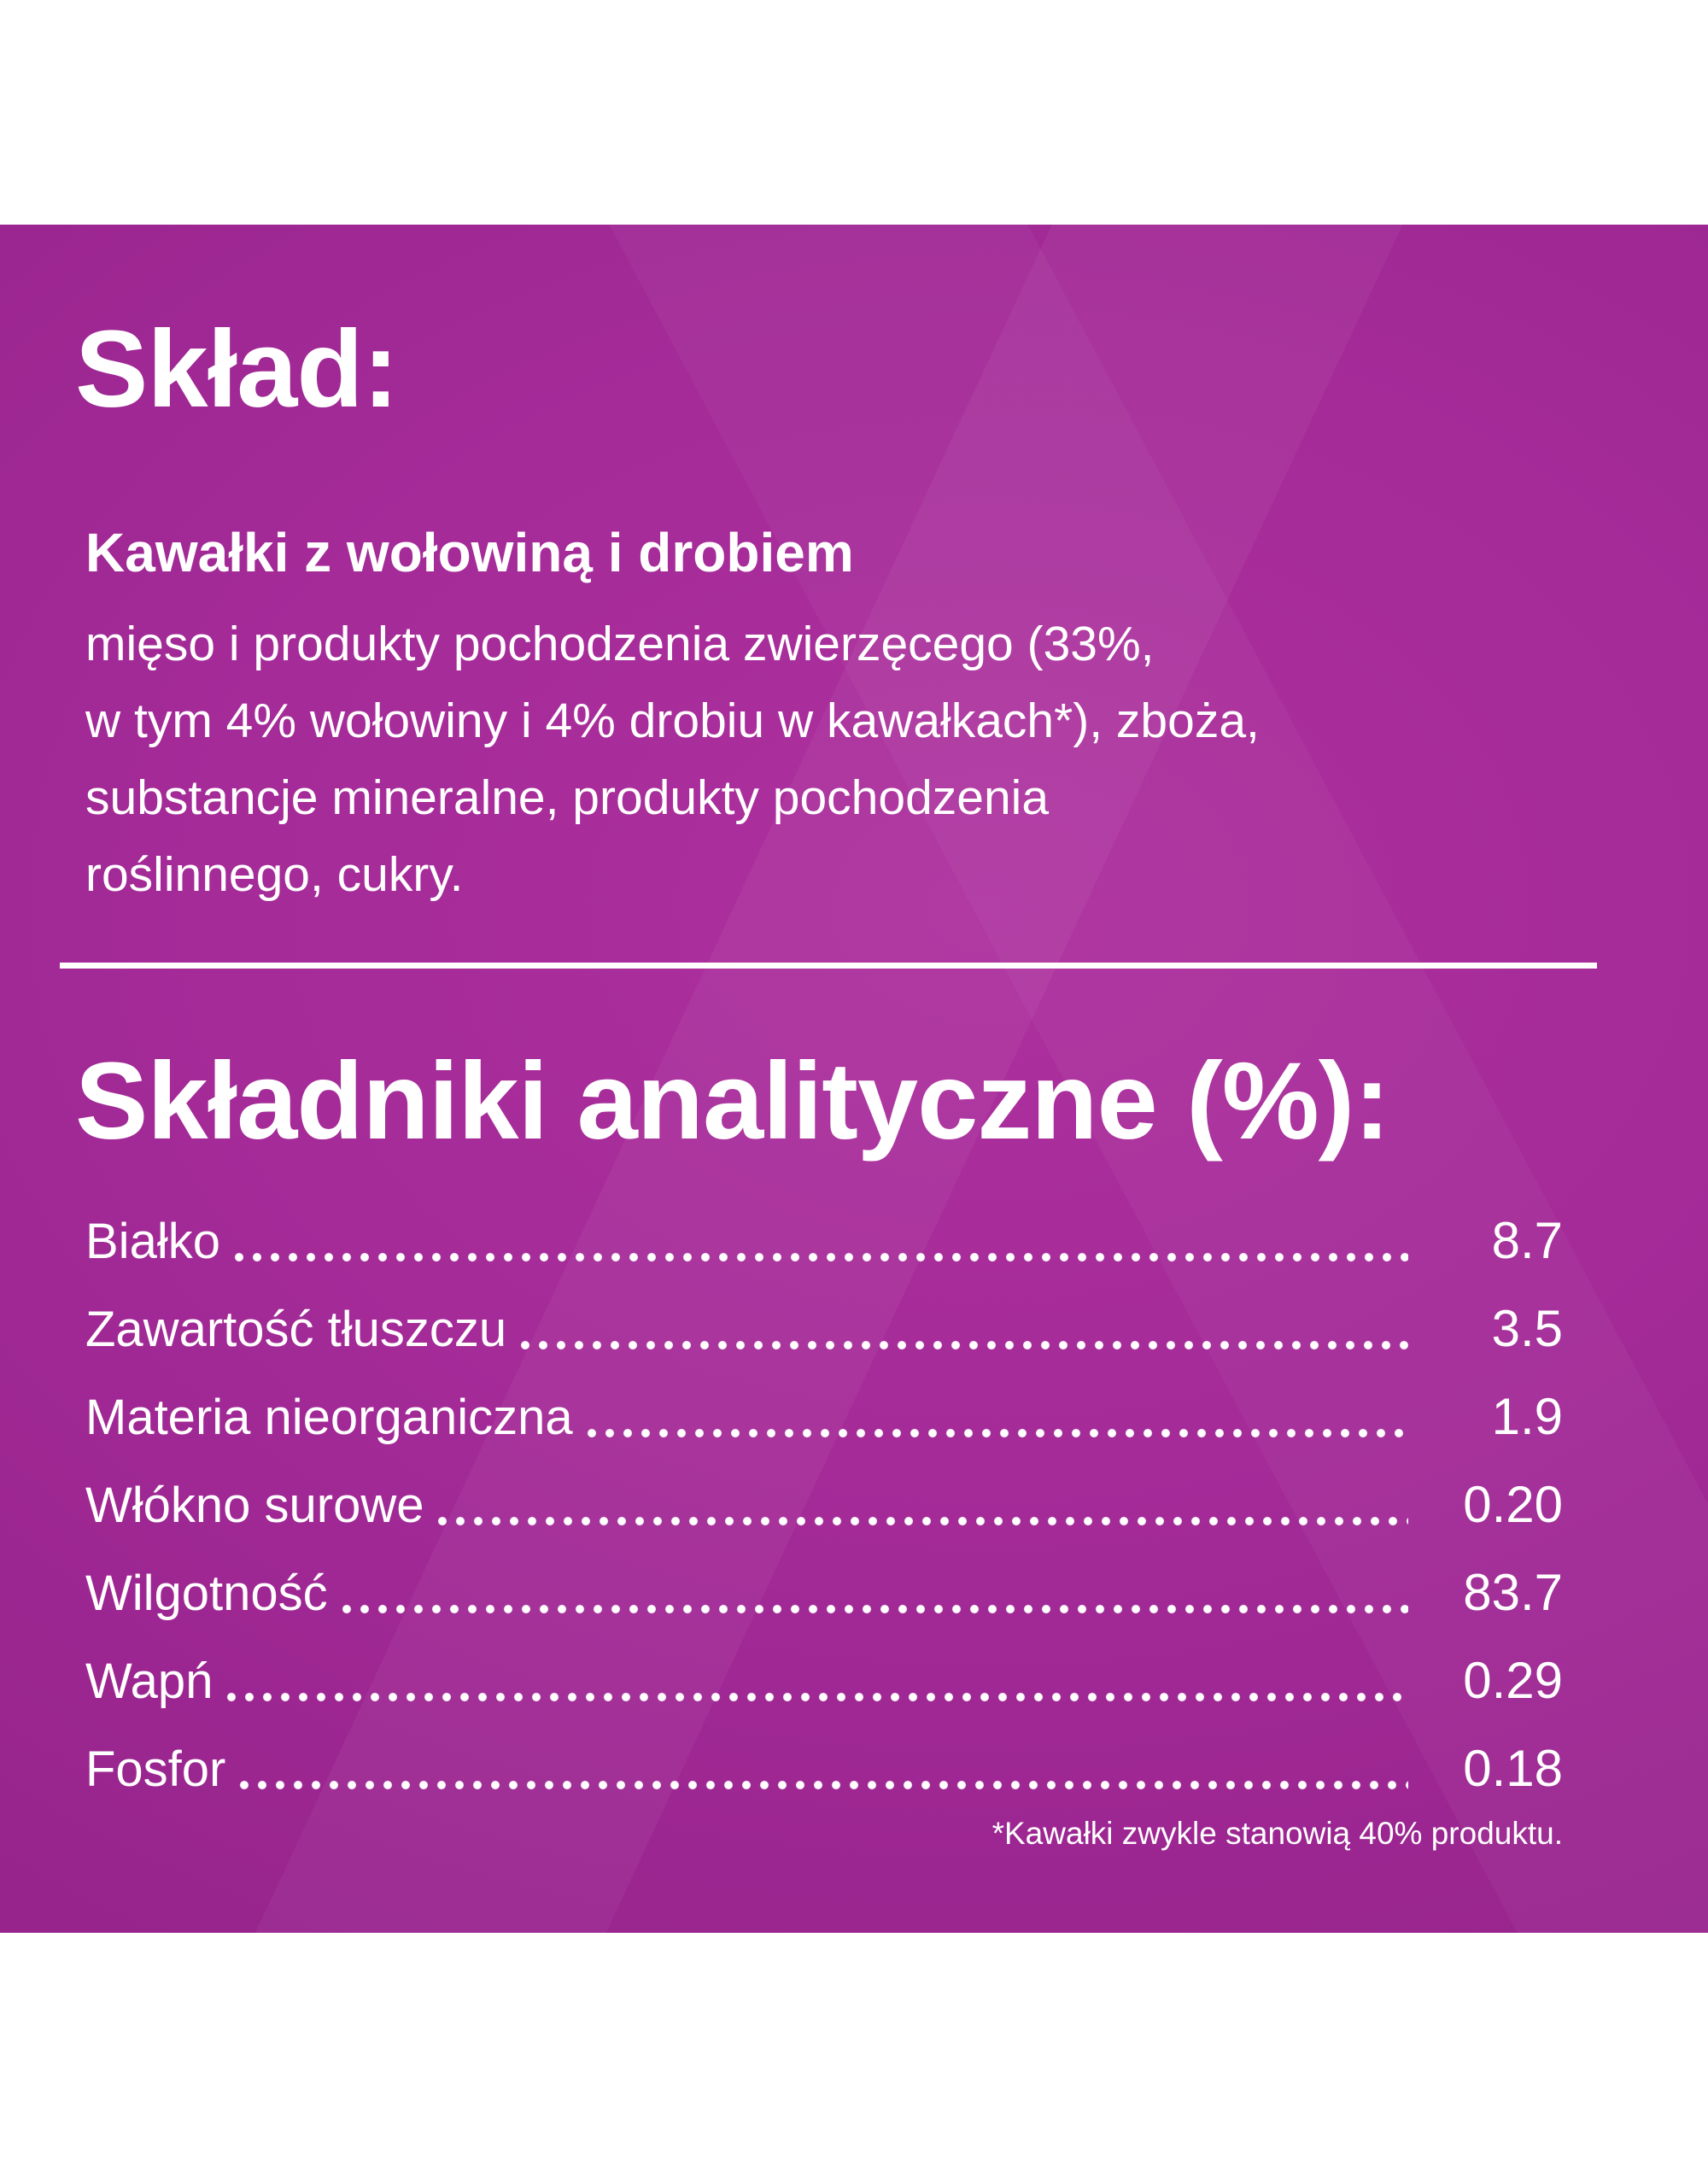 The image size is (1708, 2160). I want to click on row-value: 1.9, so click(1527, 1417).